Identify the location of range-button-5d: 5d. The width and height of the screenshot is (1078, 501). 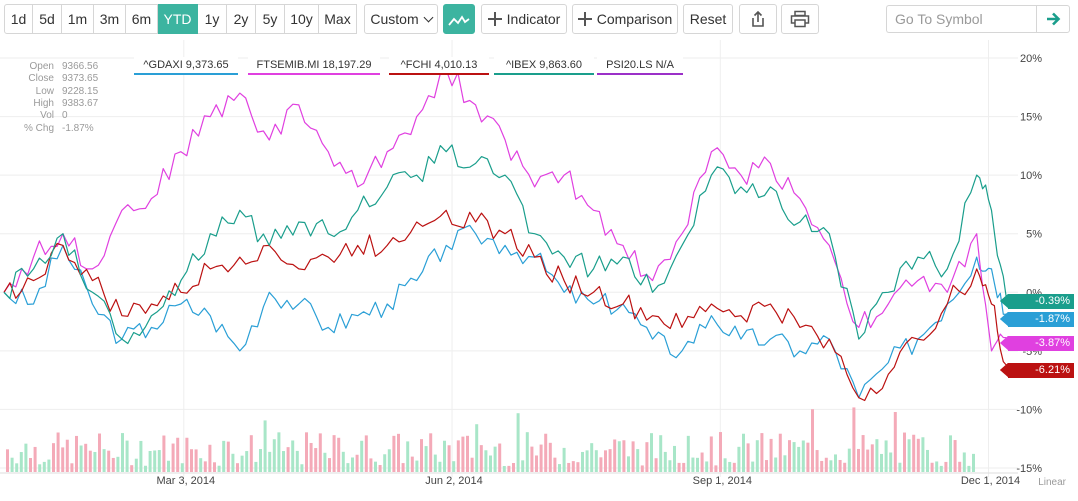
(47, 19).